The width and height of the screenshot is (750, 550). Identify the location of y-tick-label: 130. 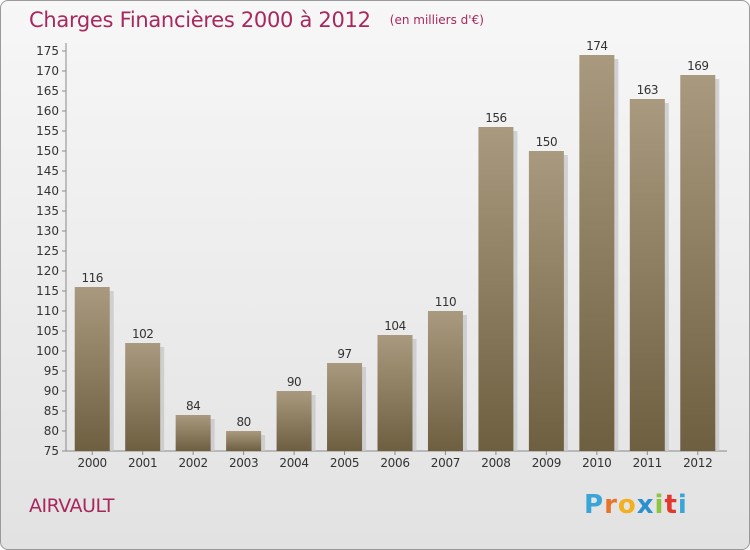
(47, 231).